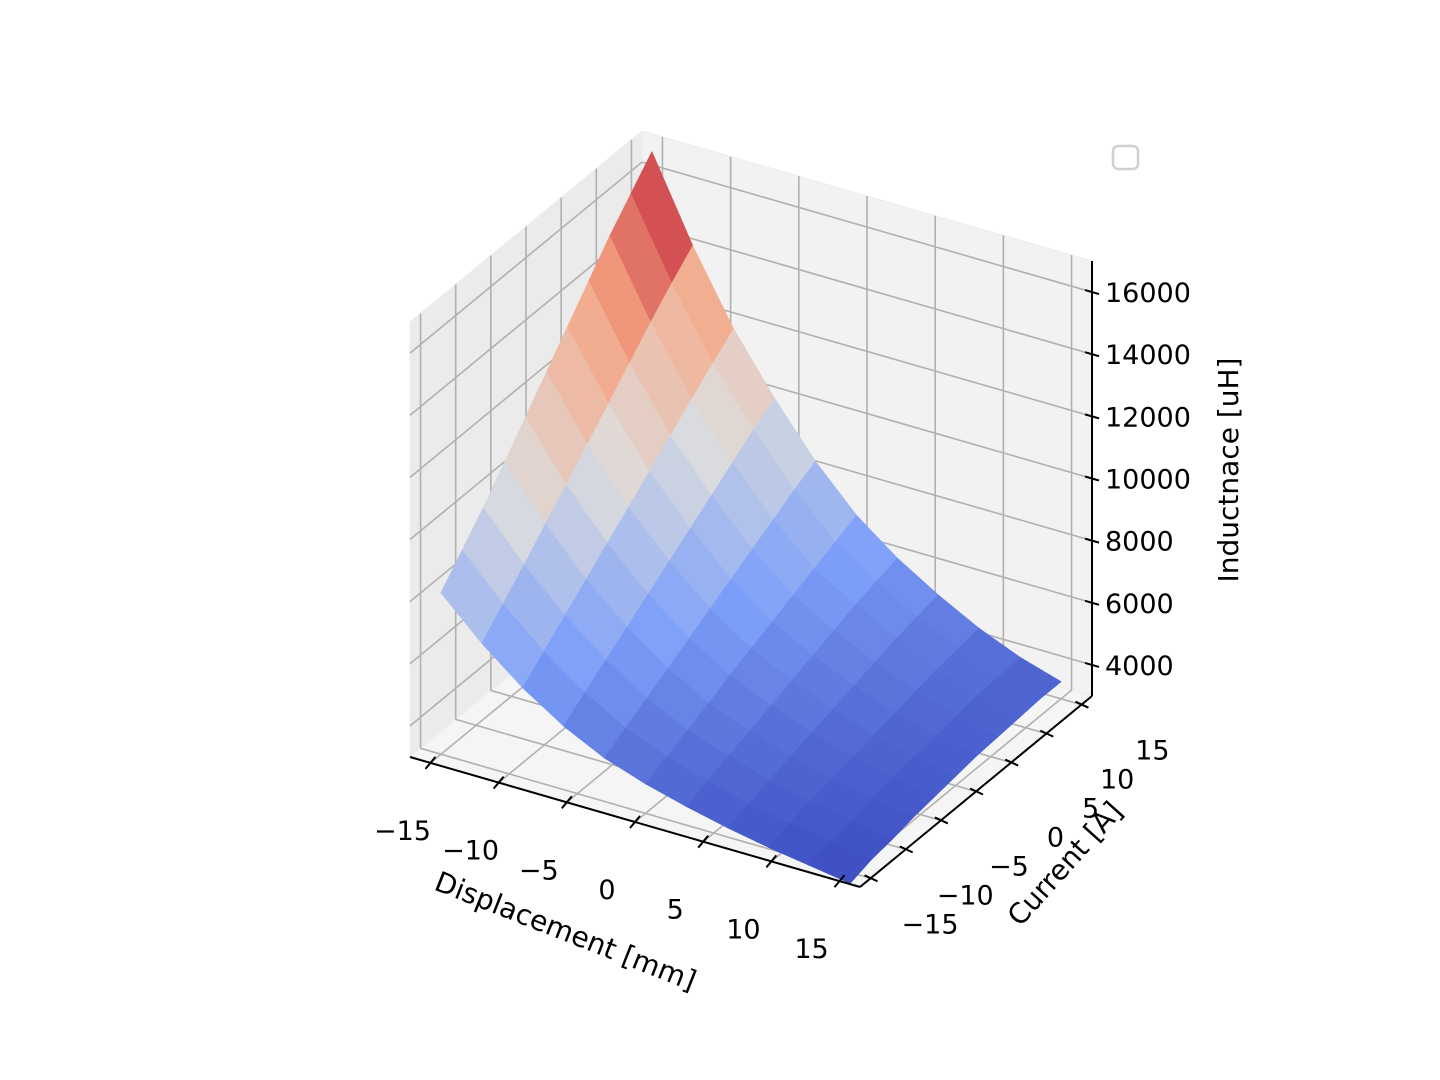 The height and width of the screenshot is (1080, 1440). What do you see at coordinates (675, 910) in the screenshot?
I see `x-tick-label: 5` at bounding box center [675, 910].